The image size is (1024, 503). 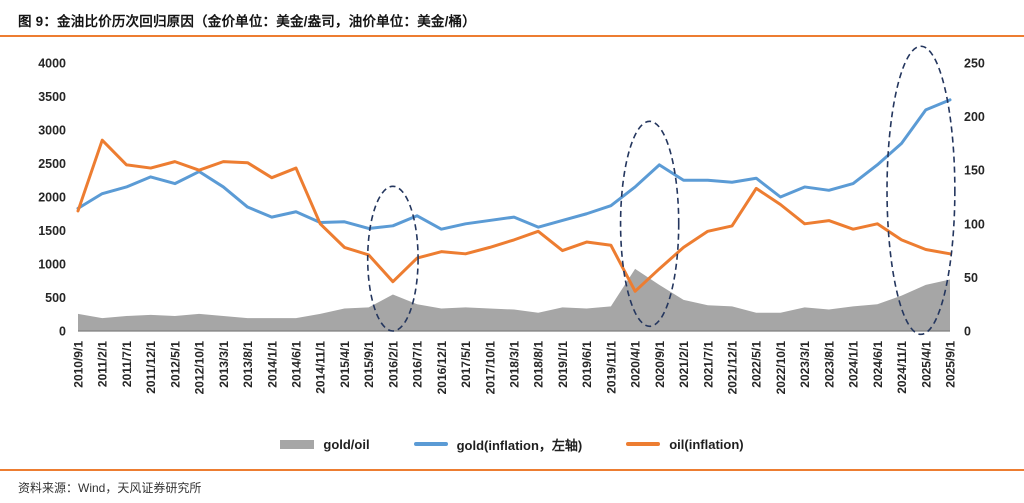 I want to click on y-axis-left-tick-label: 3500, so click(x=52, y=97).